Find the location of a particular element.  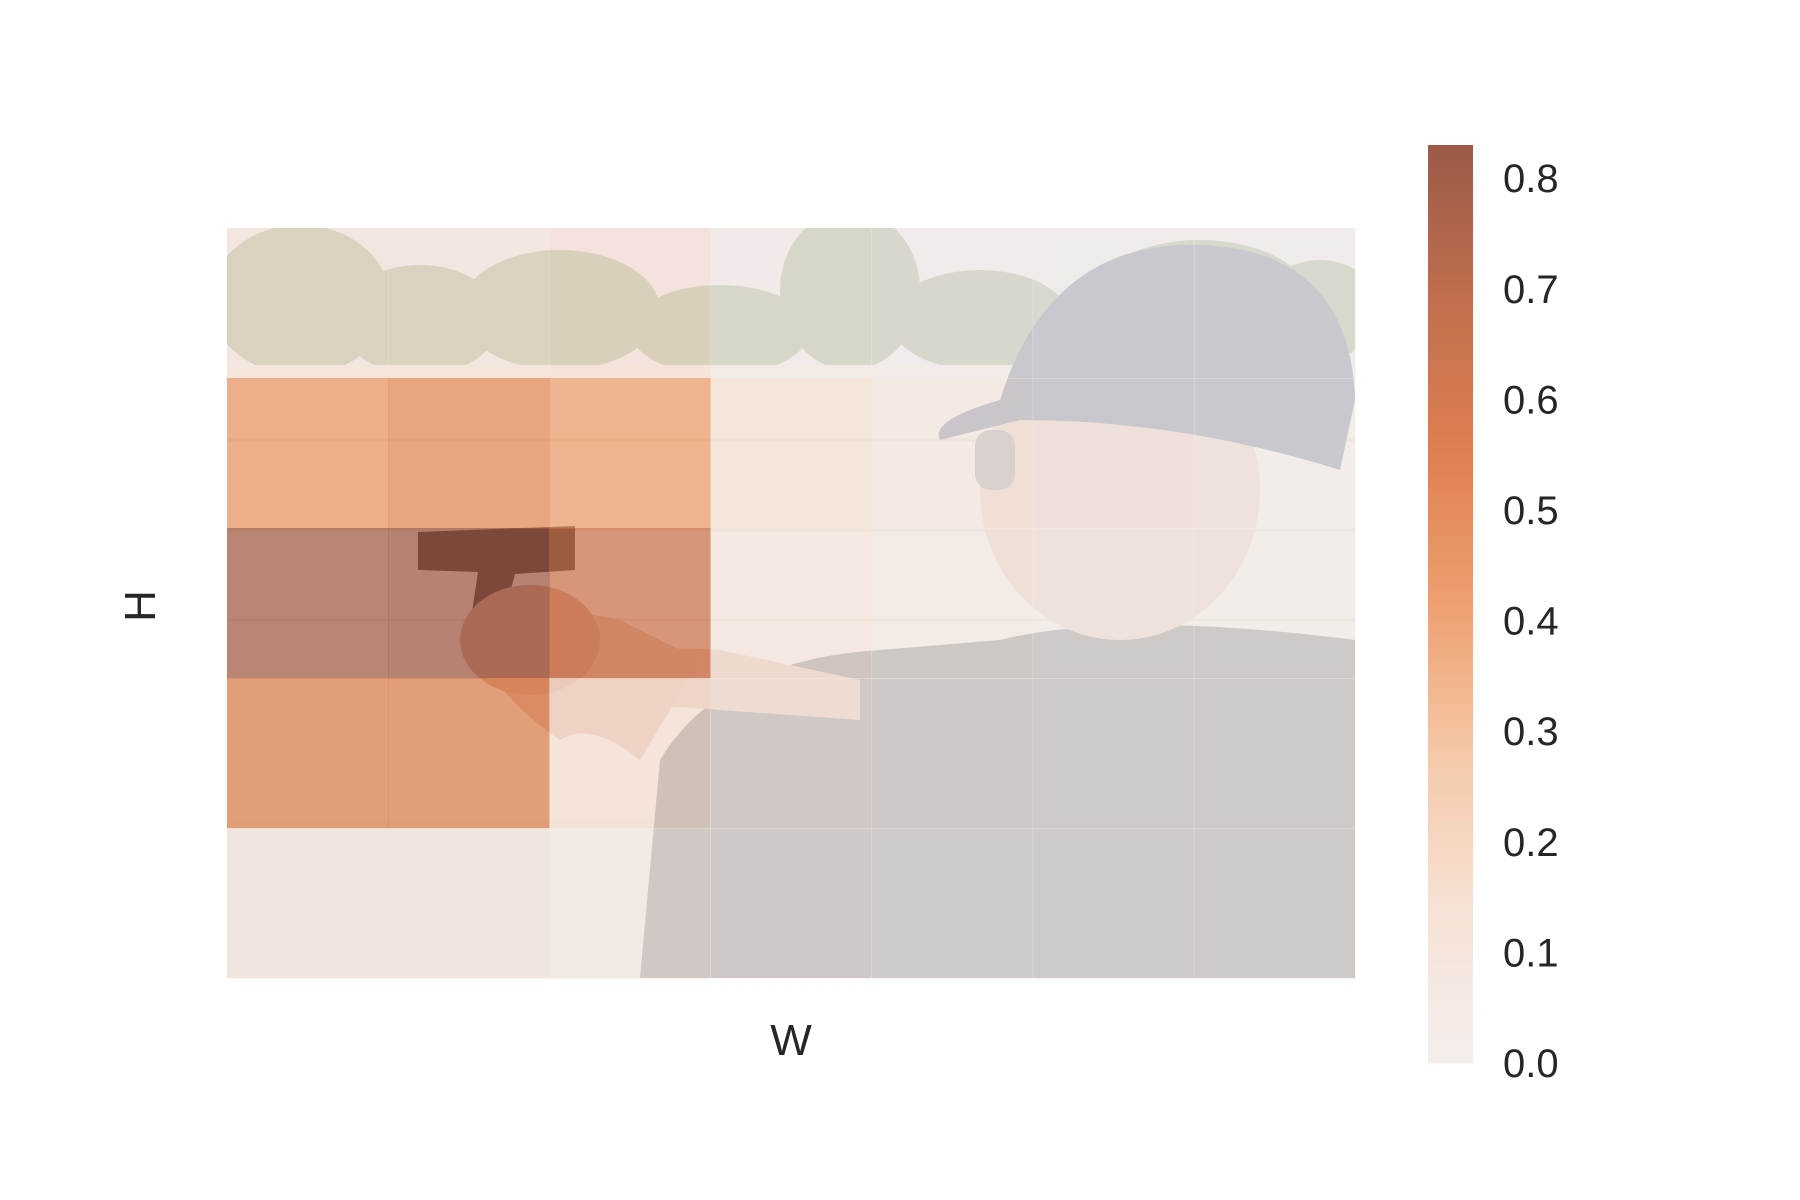

heatmap-cell-r1-c0 is located at coordinates (308, 453).